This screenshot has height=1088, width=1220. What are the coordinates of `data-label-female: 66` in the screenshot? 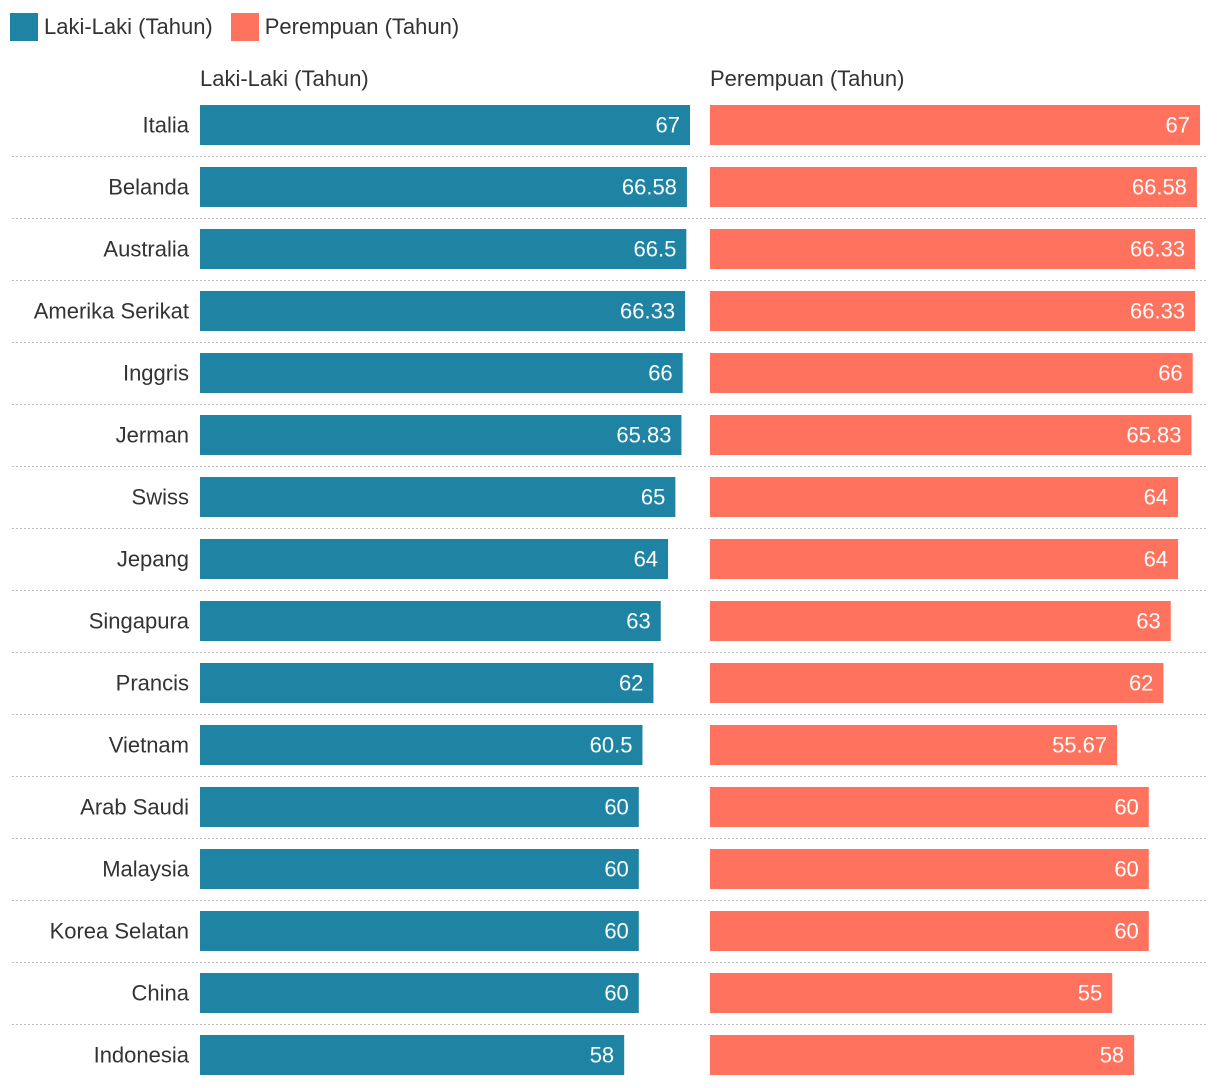 It's located at (1170, 373).